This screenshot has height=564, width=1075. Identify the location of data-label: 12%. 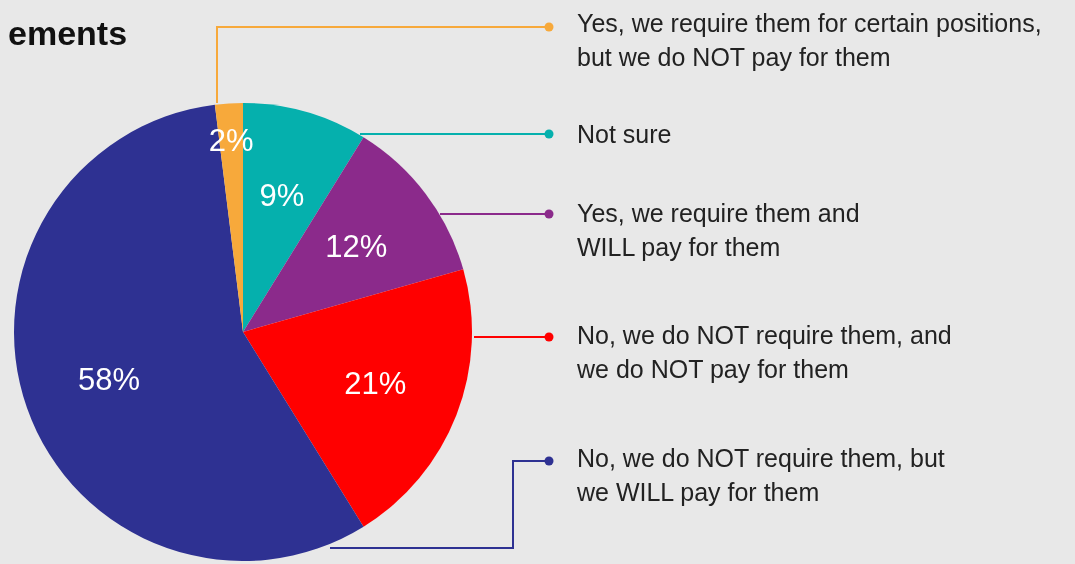
(356, 246).